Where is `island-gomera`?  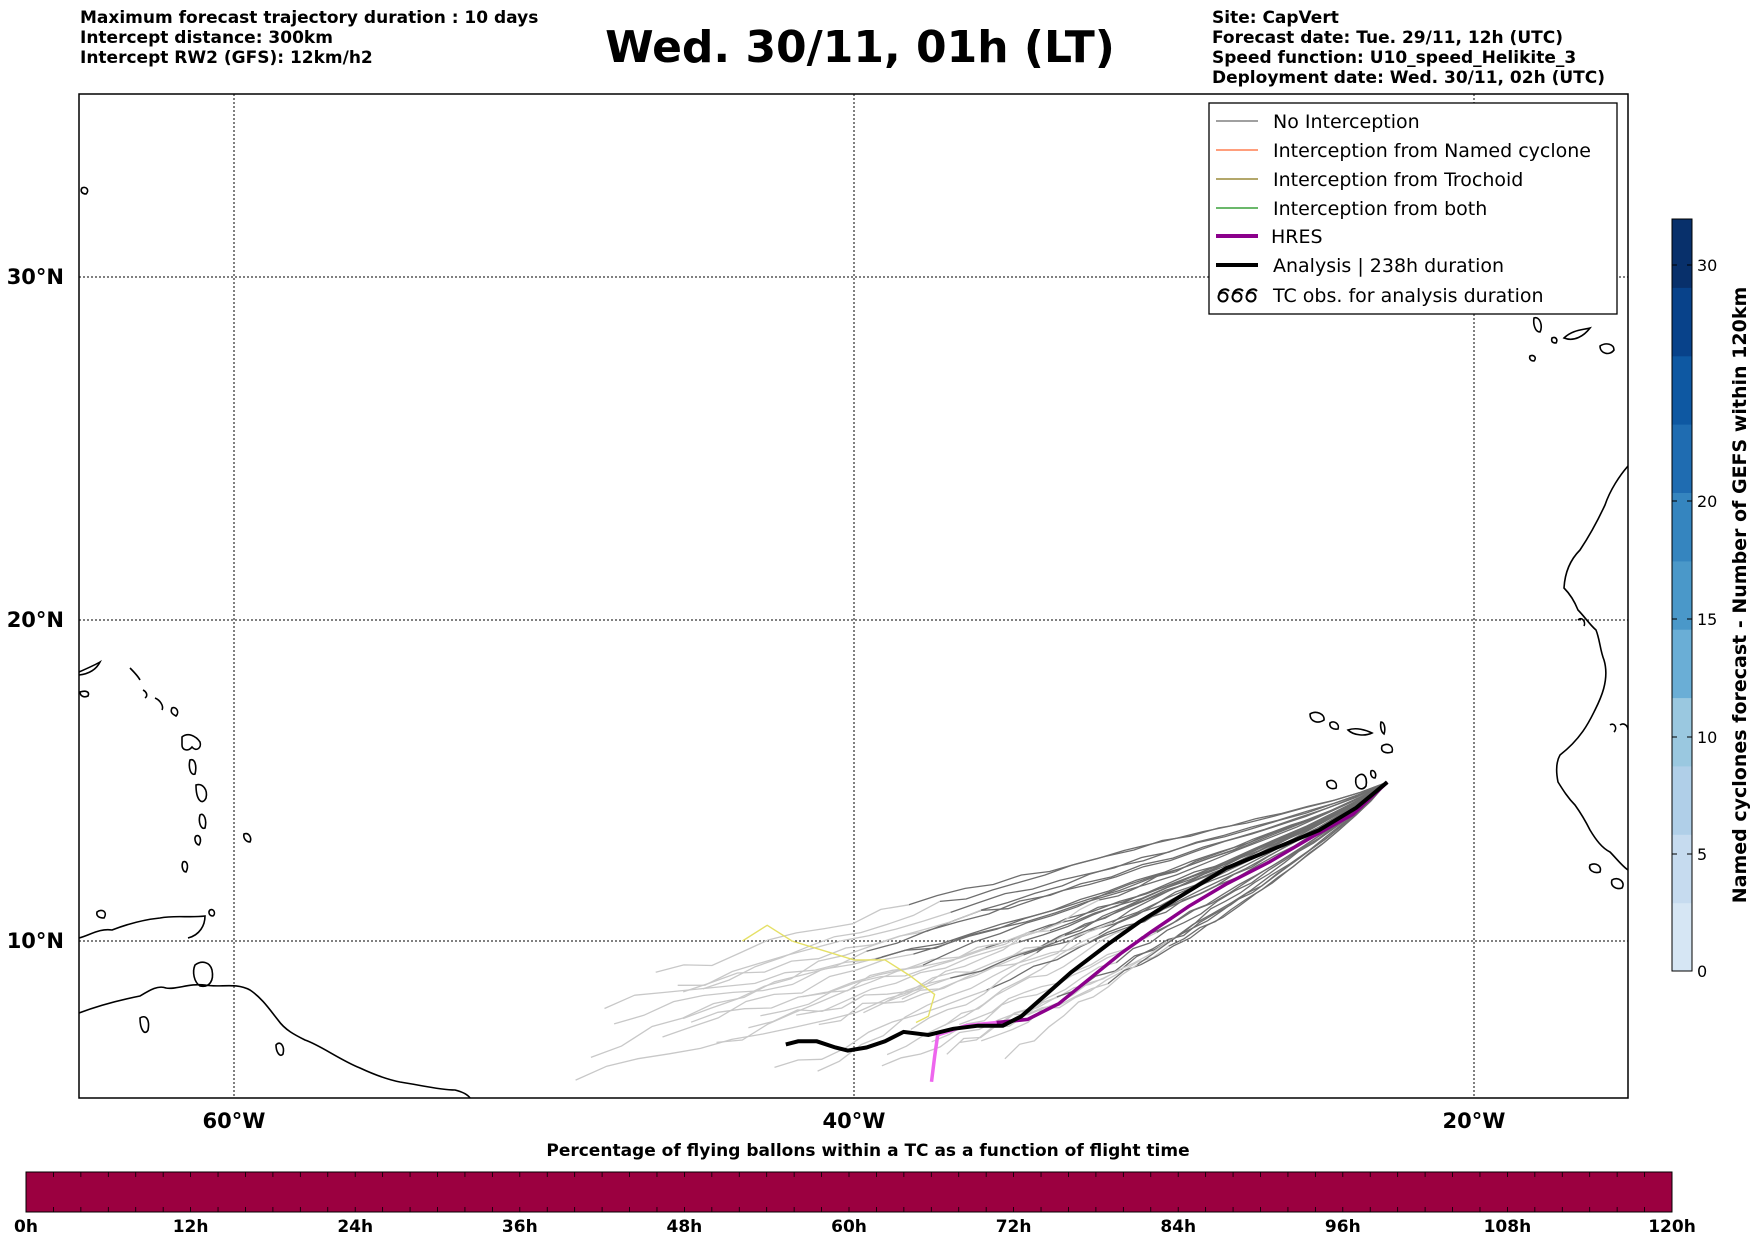
island-gomera is located at coordinates (1554, 340).